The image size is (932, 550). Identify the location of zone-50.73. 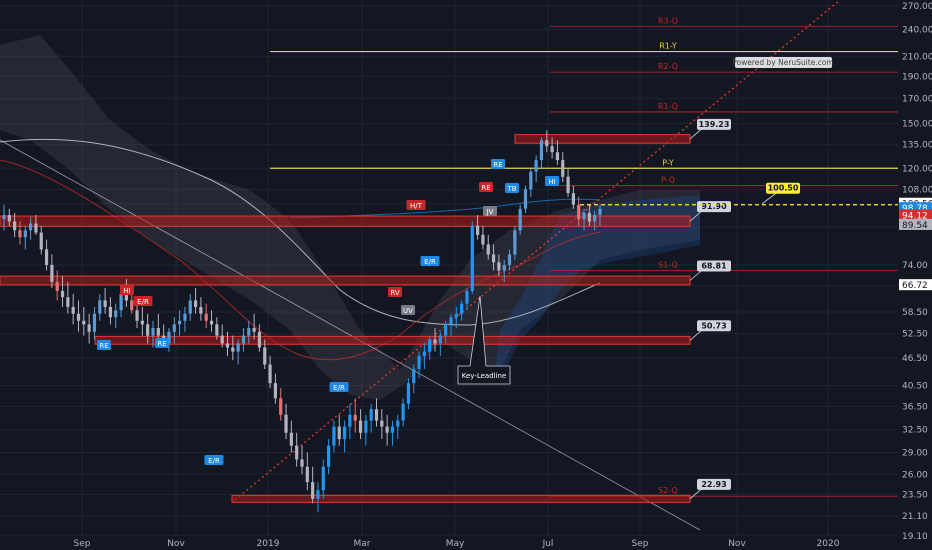
(392, 340).